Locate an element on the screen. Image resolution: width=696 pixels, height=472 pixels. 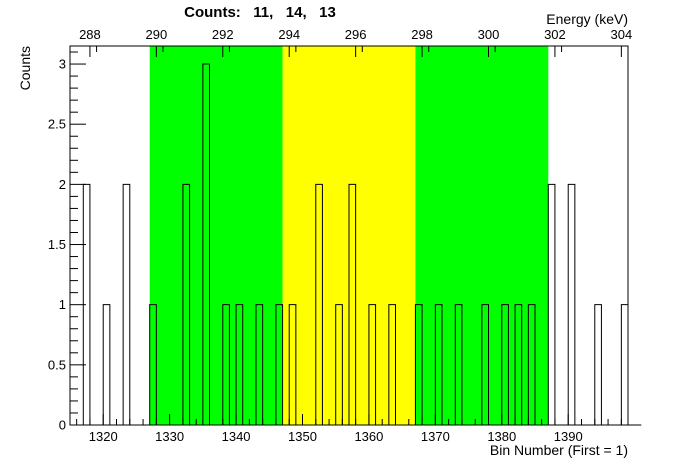
energy-tick-label: 298 is located at coordinates (422, 34).